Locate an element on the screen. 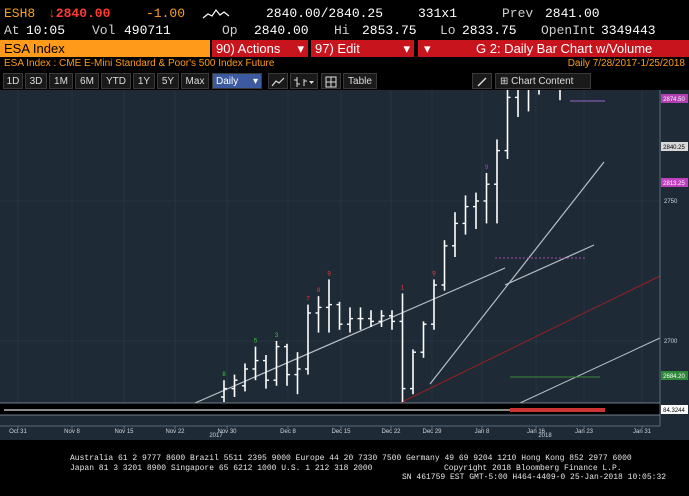 This screenshot has height=496, width=689. x-tick-label: Dec 22 is located at coordinates (391, 432).